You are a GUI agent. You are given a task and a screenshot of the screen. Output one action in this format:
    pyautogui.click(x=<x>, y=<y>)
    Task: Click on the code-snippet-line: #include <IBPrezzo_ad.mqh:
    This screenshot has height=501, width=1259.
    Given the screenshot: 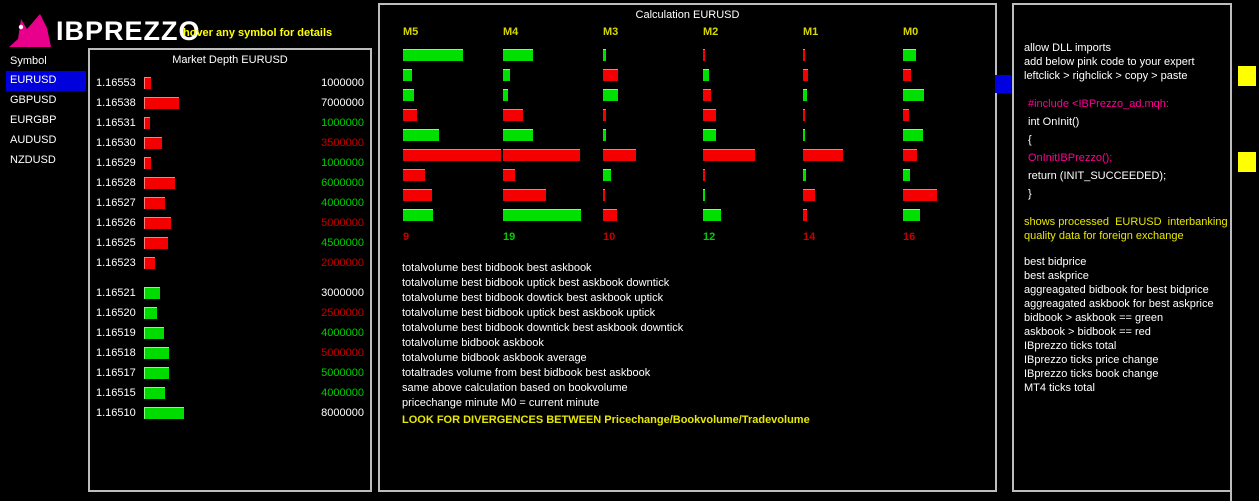 What is the action you would take?
    pyautogui.click(x=1098, y=104)
    